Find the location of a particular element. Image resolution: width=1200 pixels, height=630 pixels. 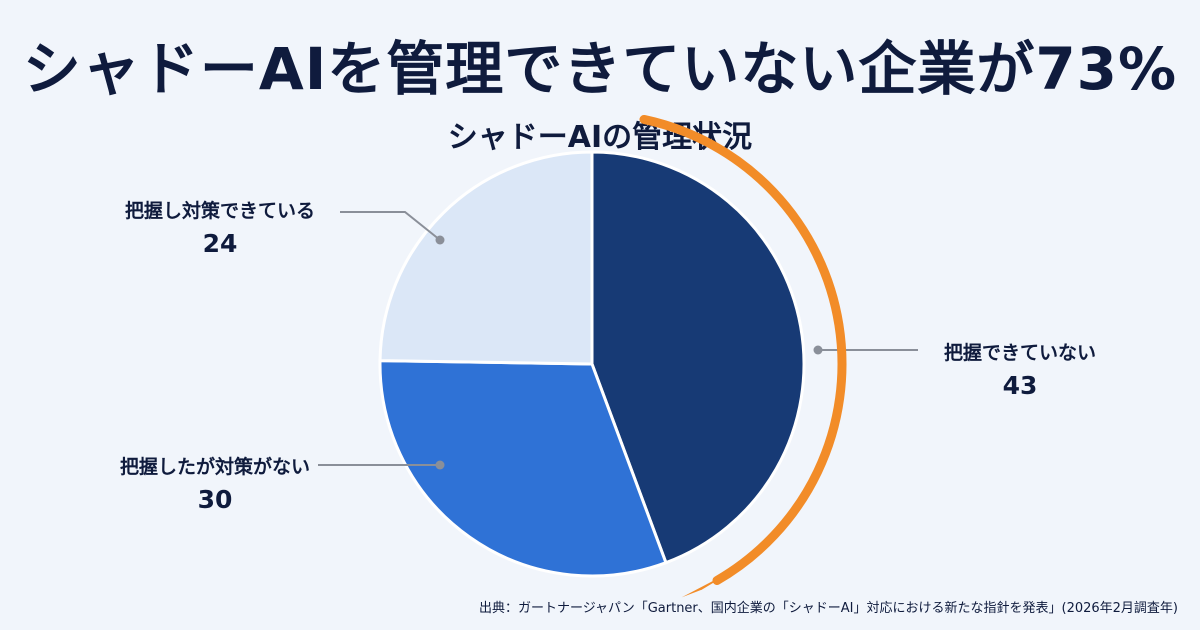

orange-arrow-head is located at coordinates (710, 582).